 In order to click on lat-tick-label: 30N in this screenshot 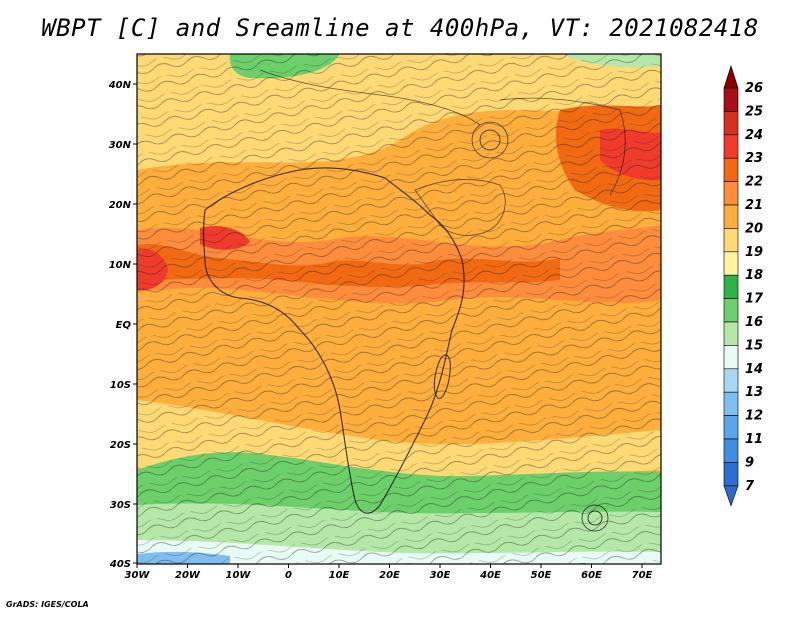, I will do `click(120, 145)`.